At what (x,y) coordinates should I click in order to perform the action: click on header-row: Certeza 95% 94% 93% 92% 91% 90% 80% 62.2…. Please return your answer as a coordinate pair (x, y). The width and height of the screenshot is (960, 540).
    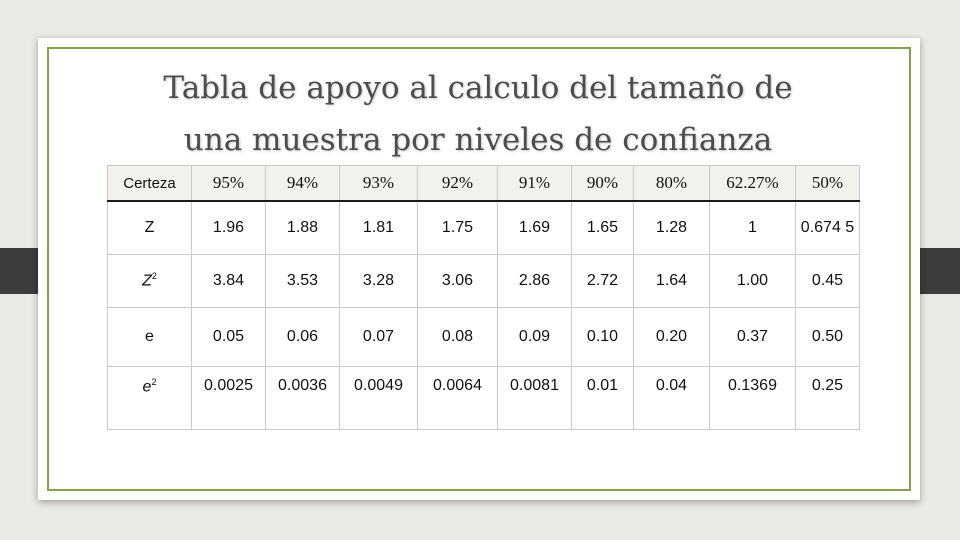
    Looking at the image, I should click on (483, 183).